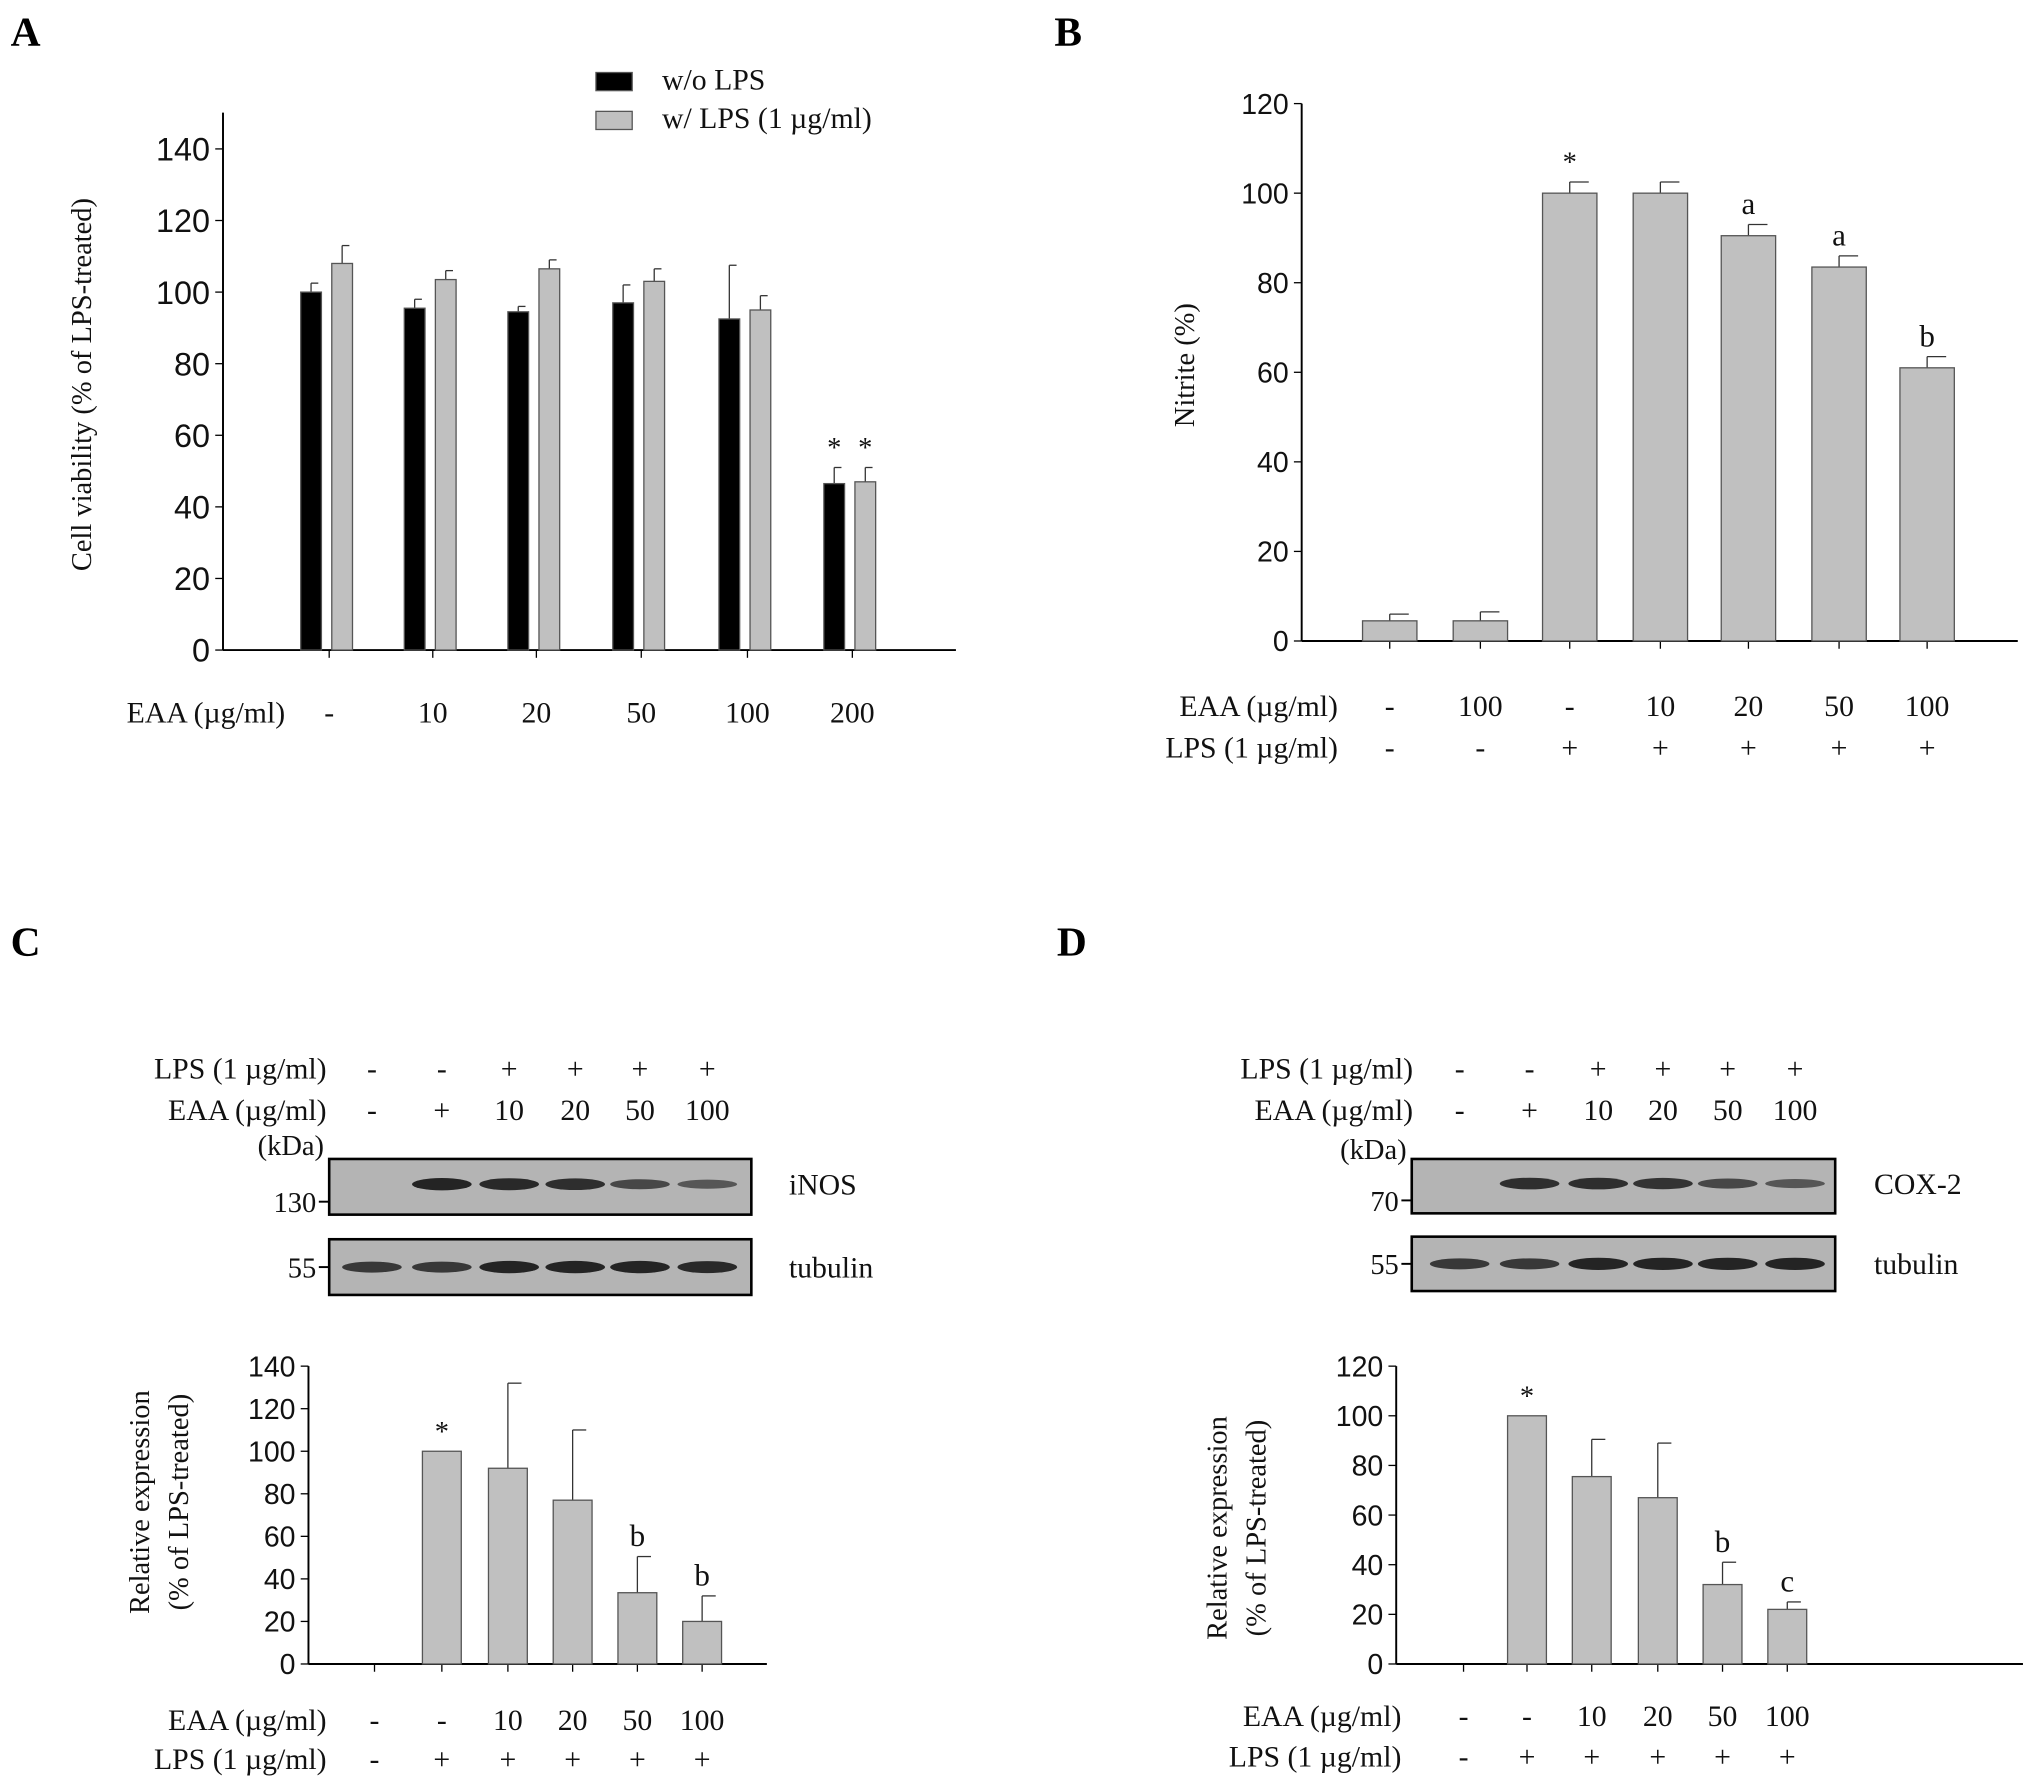  What do you see at coordinates (1273, 463) in the screenshot?
I see `panel-b-y-tick-label: 40` at bounding box center [1273, 463].